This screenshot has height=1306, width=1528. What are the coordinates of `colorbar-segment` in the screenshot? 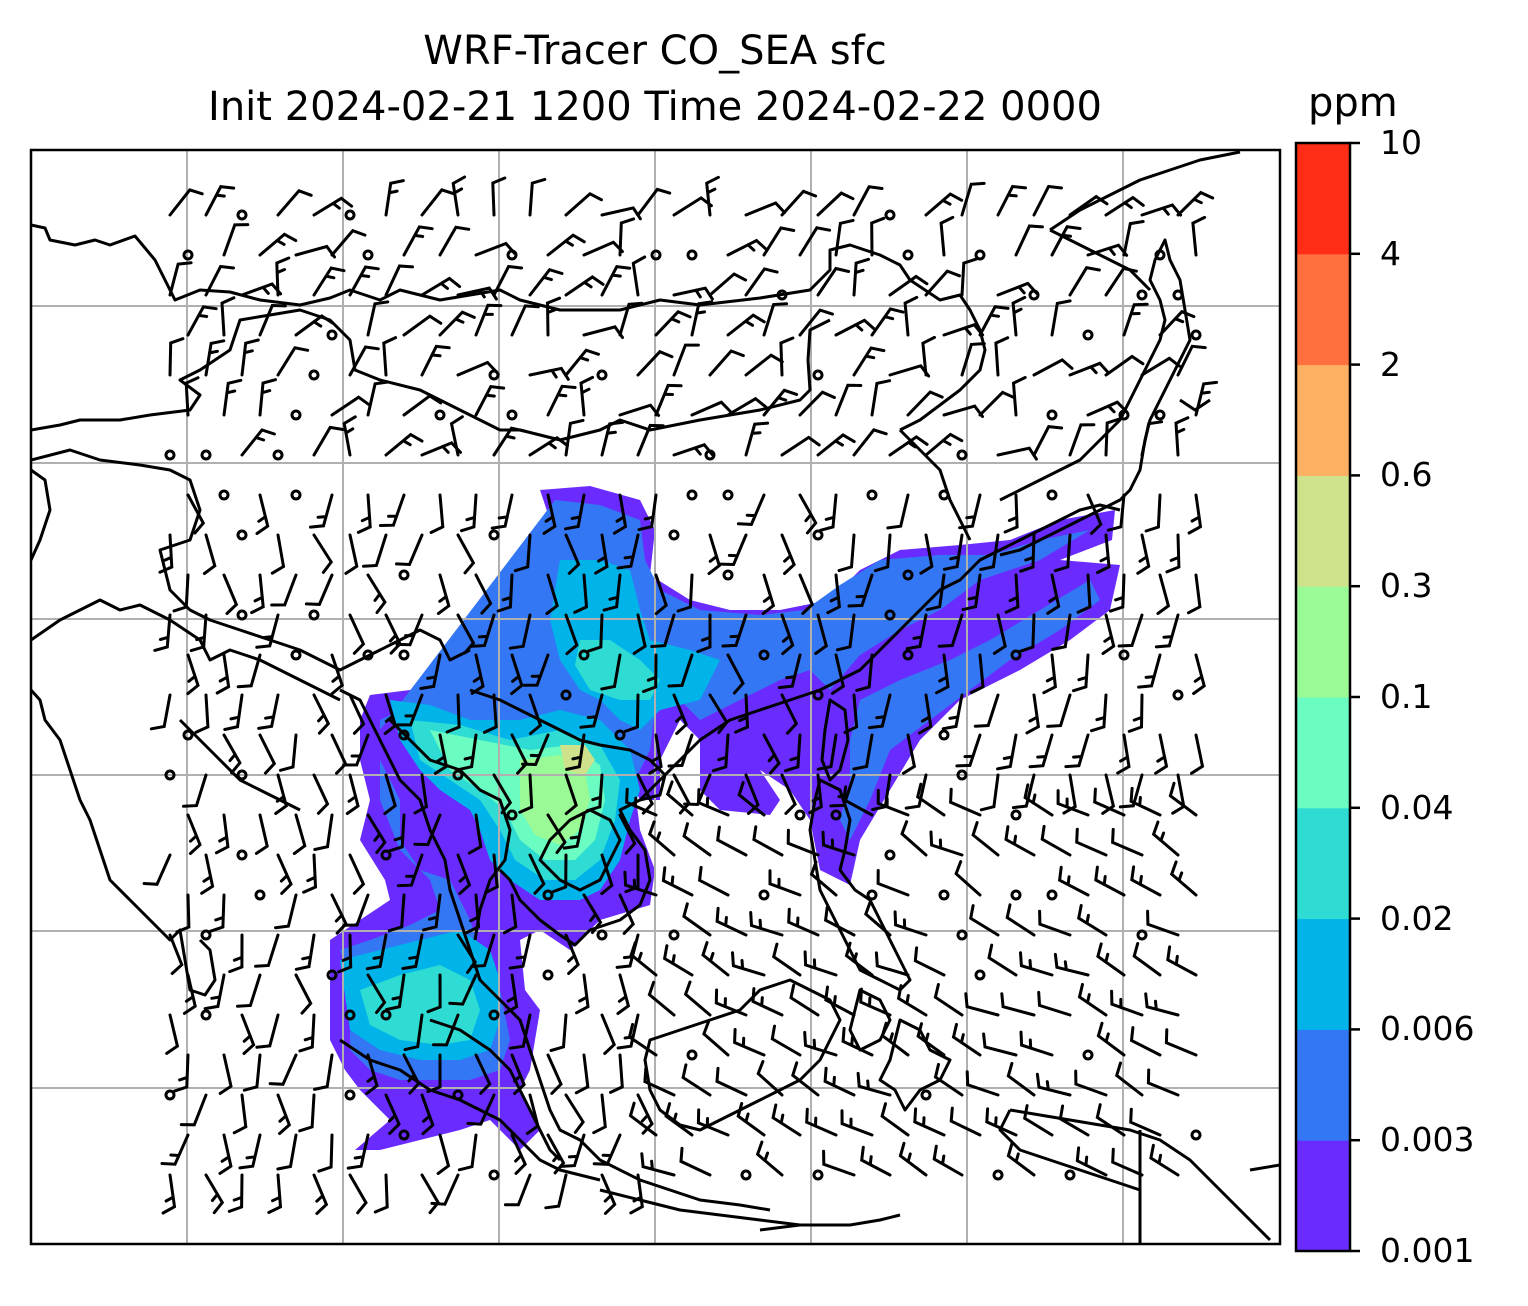 It's located at (1323, 753).